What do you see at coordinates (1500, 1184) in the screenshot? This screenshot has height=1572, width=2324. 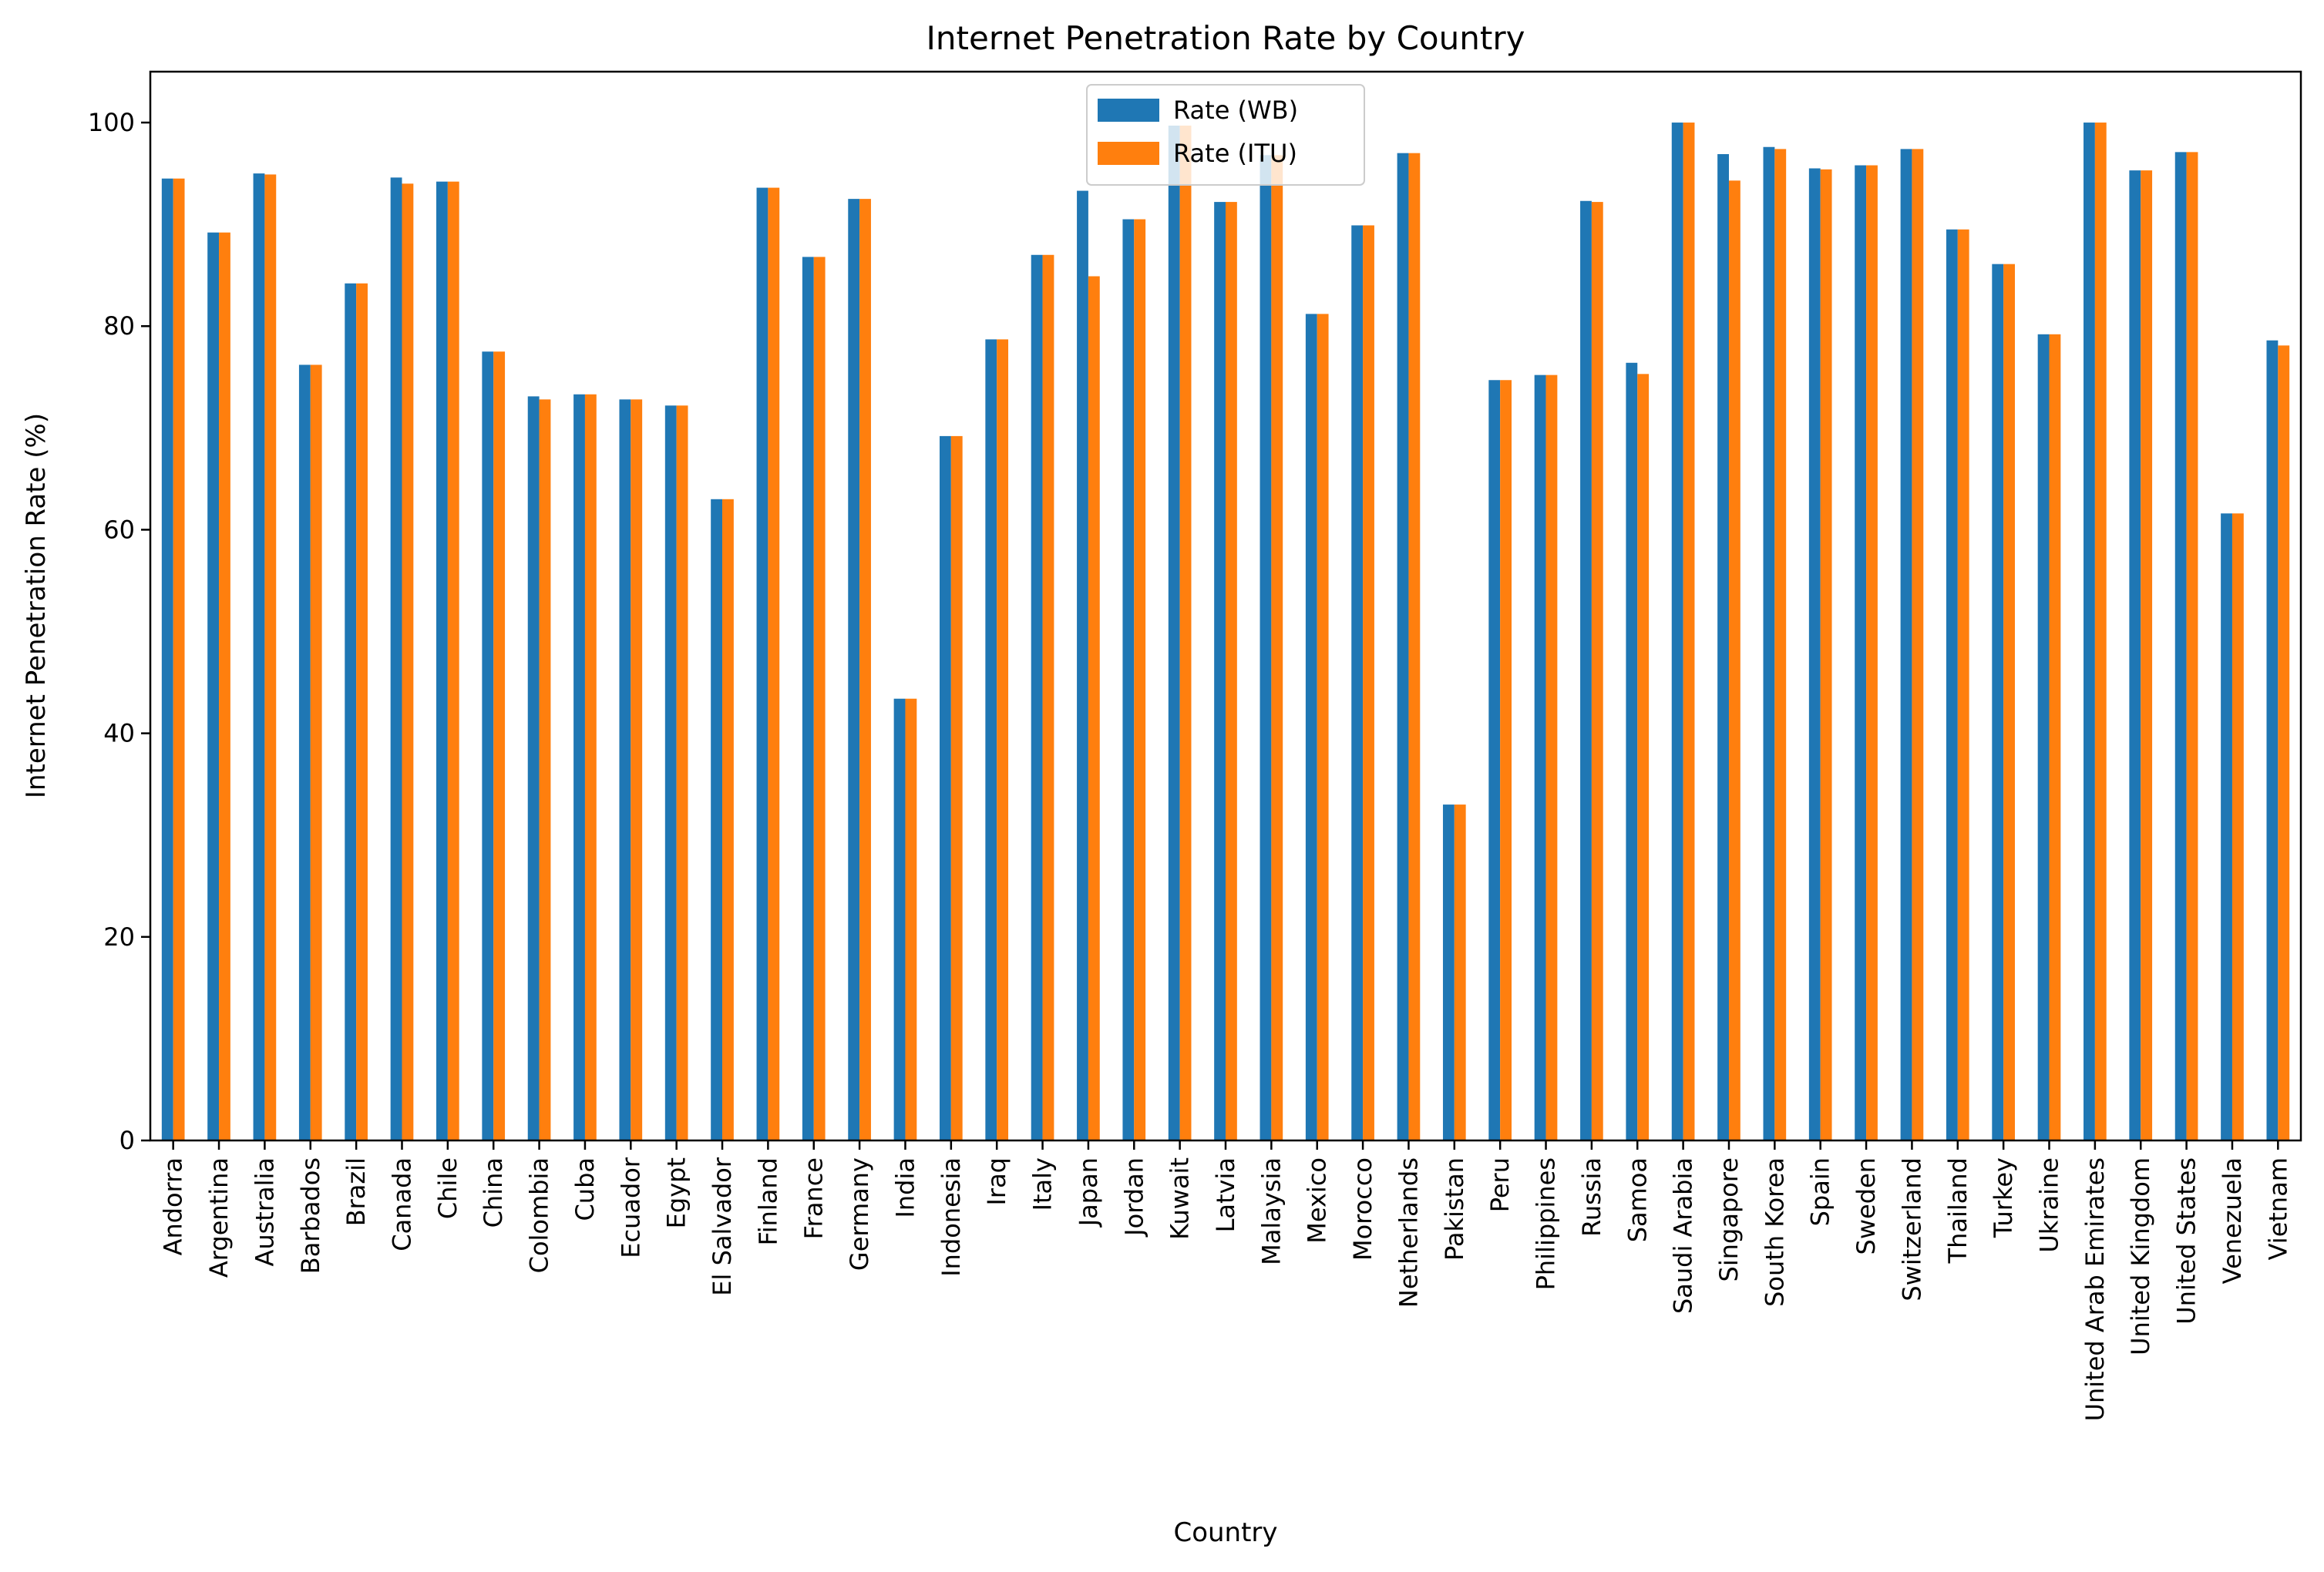 I see `x-tick-label: Peru` at bounding box center [1500, 1184].